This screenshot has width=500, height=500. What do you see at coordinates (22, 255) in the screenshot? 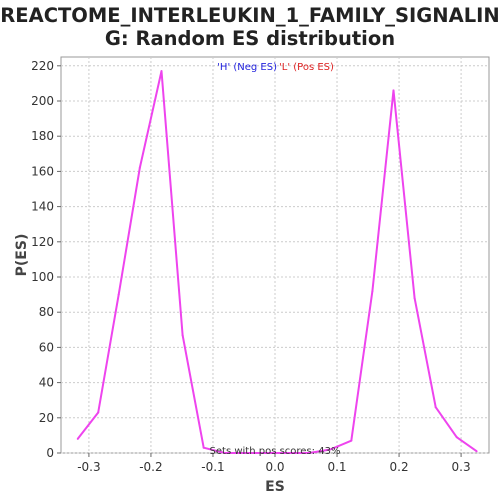
I see `y-axis-label: P(ES)` at bounding box center [22, 255].